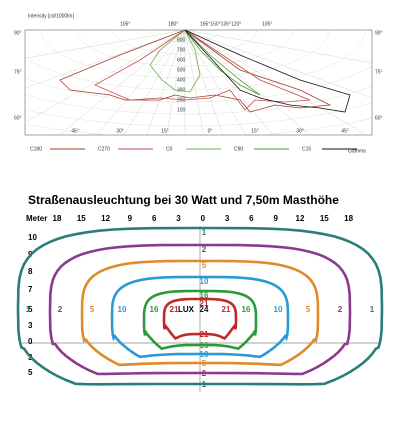 The height and width of the screenshot is (432, 403). What do you see at coordinates (18, 72) in the screenshot?
I see `left-angle: 75°` at bounding box center [18, 72].